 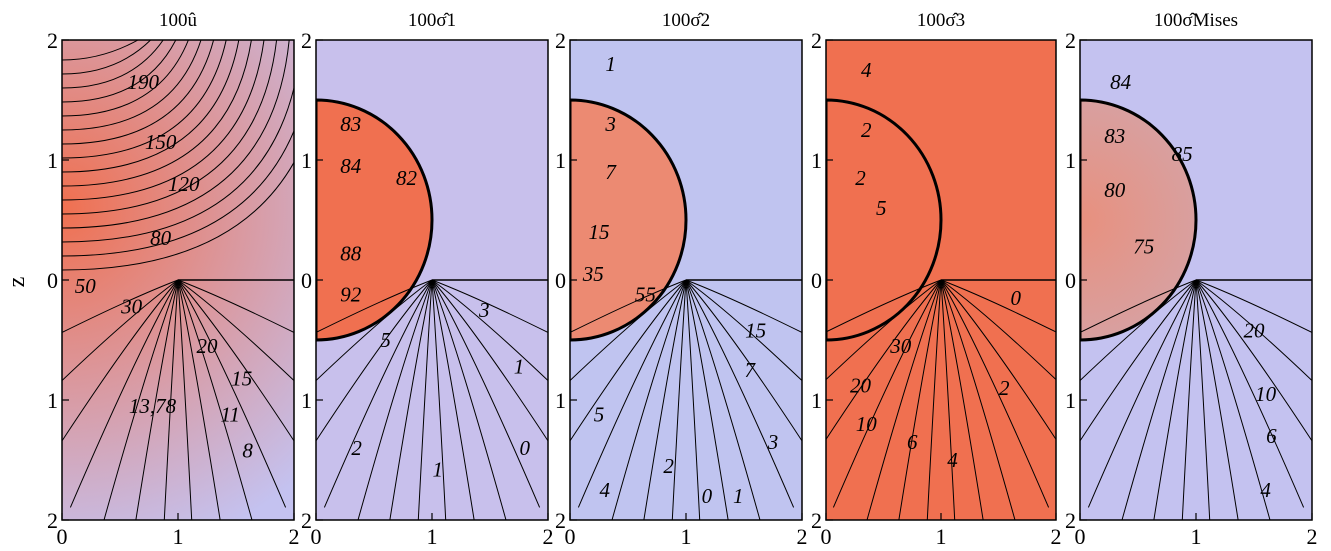 What do you see at coordinates (153, 406) in the screenshot?
I see `contour-label: 13,78` at bounding box center [153, 406].